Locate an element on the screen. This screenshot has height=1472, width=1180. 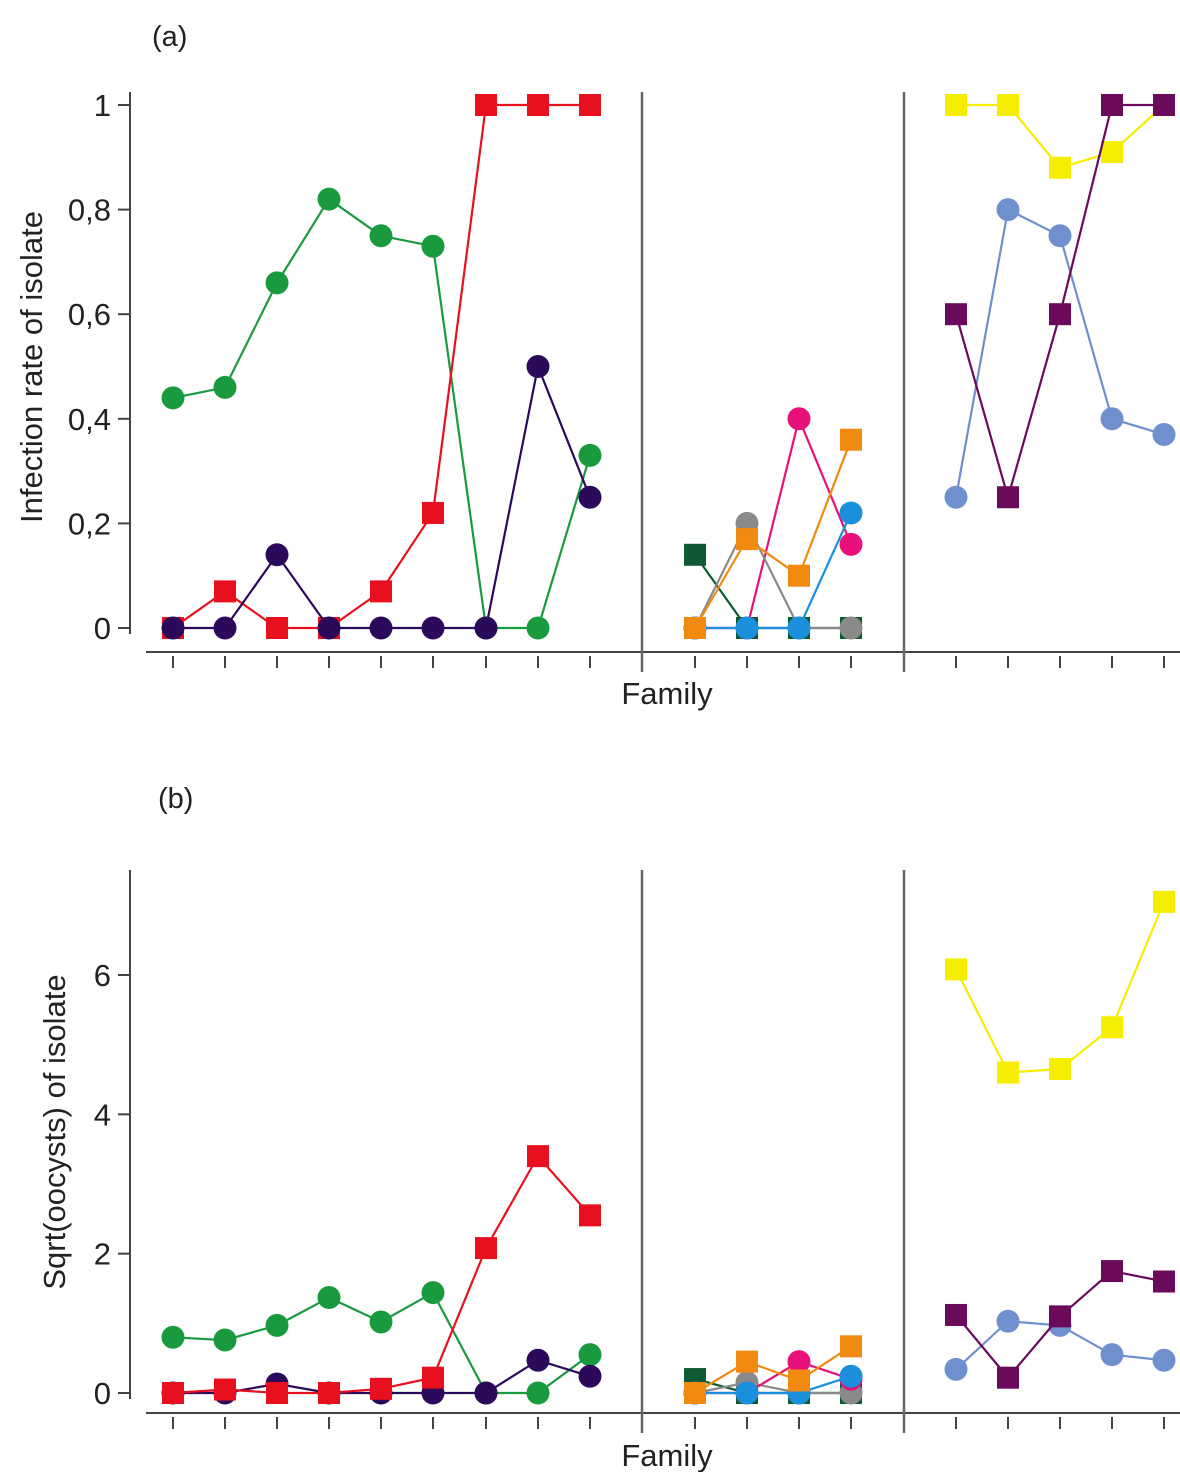
panel-a-y-tick-label: 0,6 is located at coordinates (89, 314).